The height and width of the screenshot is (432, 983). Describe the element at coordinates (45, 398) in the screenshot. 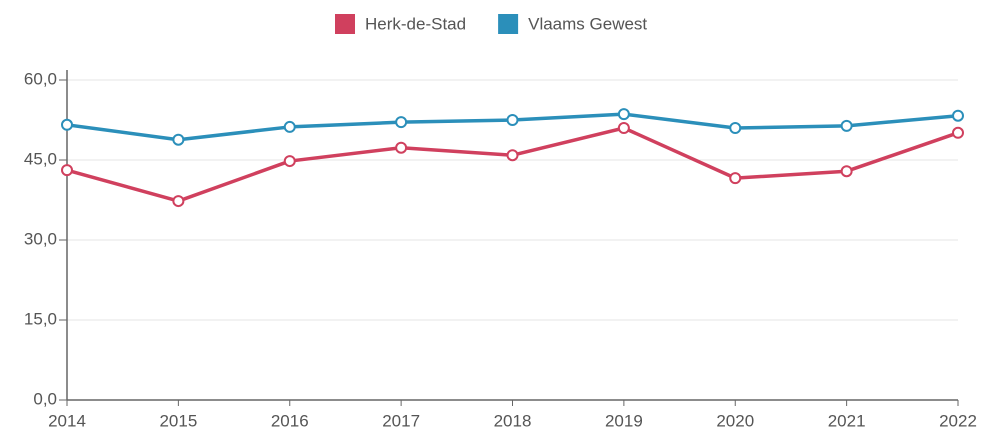

I see `y-tick-label: 0,0` at that location.